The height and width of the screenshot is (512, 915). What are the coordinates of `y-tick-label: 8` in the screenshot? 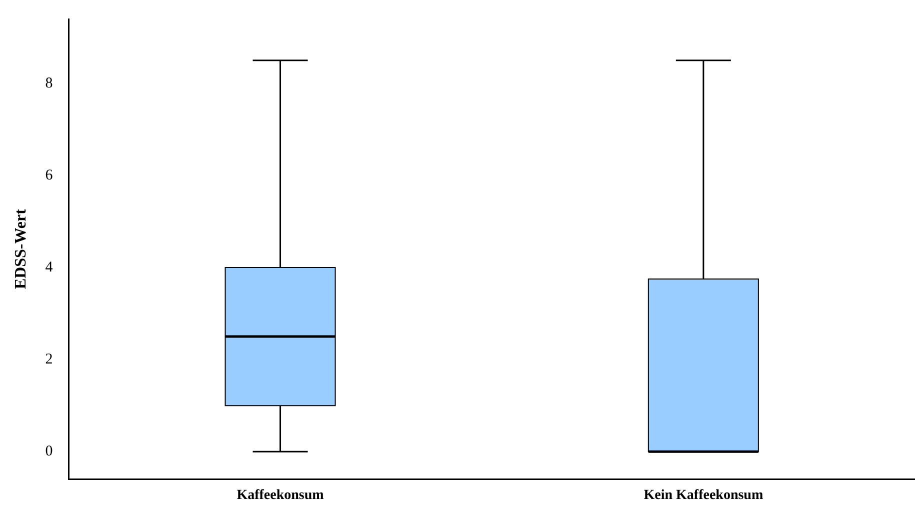 It's located at (49, 83).